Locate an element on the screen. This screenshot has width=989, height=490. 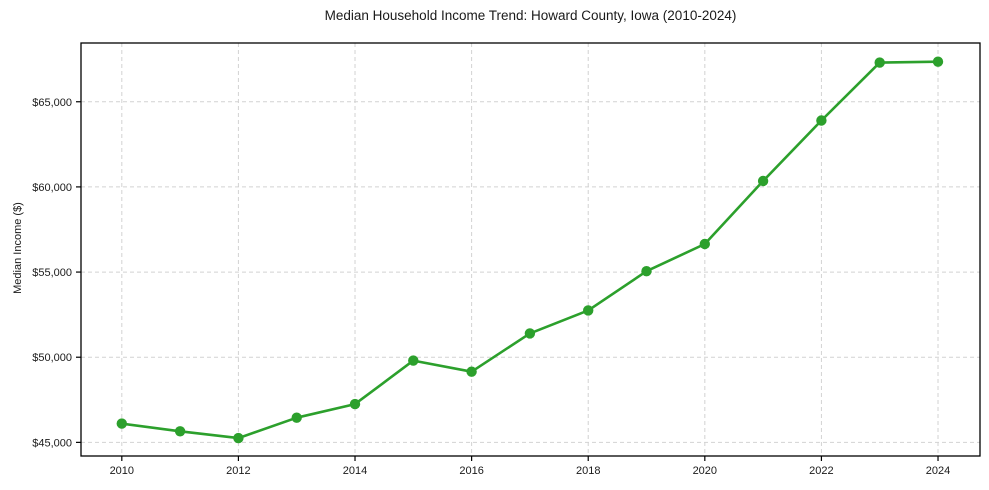
x-tick-label: 2010 is located at coordinates (122, 471).